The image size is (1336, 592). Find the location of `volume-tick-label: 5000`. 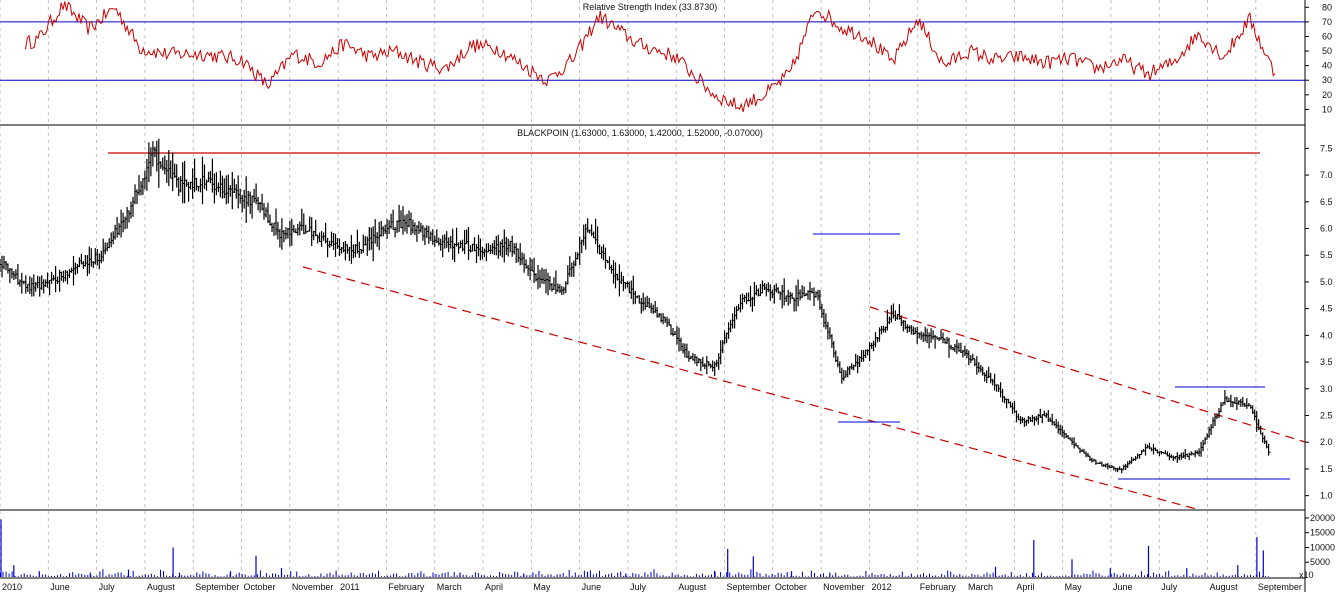

volume-tick-label: 5000 is located at coordinates (1320, 562).